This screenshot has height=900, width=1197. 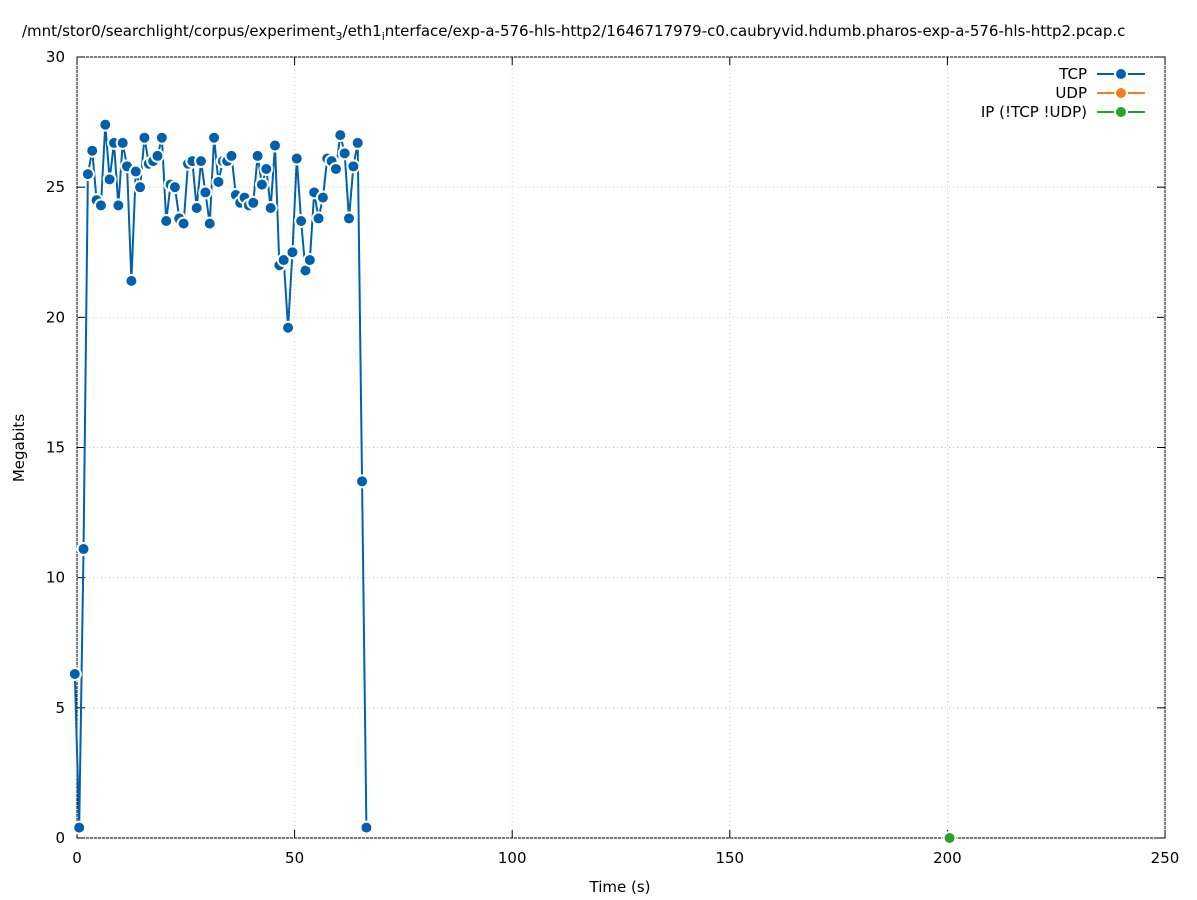 I want to click on title-segment: 3, so click(x=339, y=36).